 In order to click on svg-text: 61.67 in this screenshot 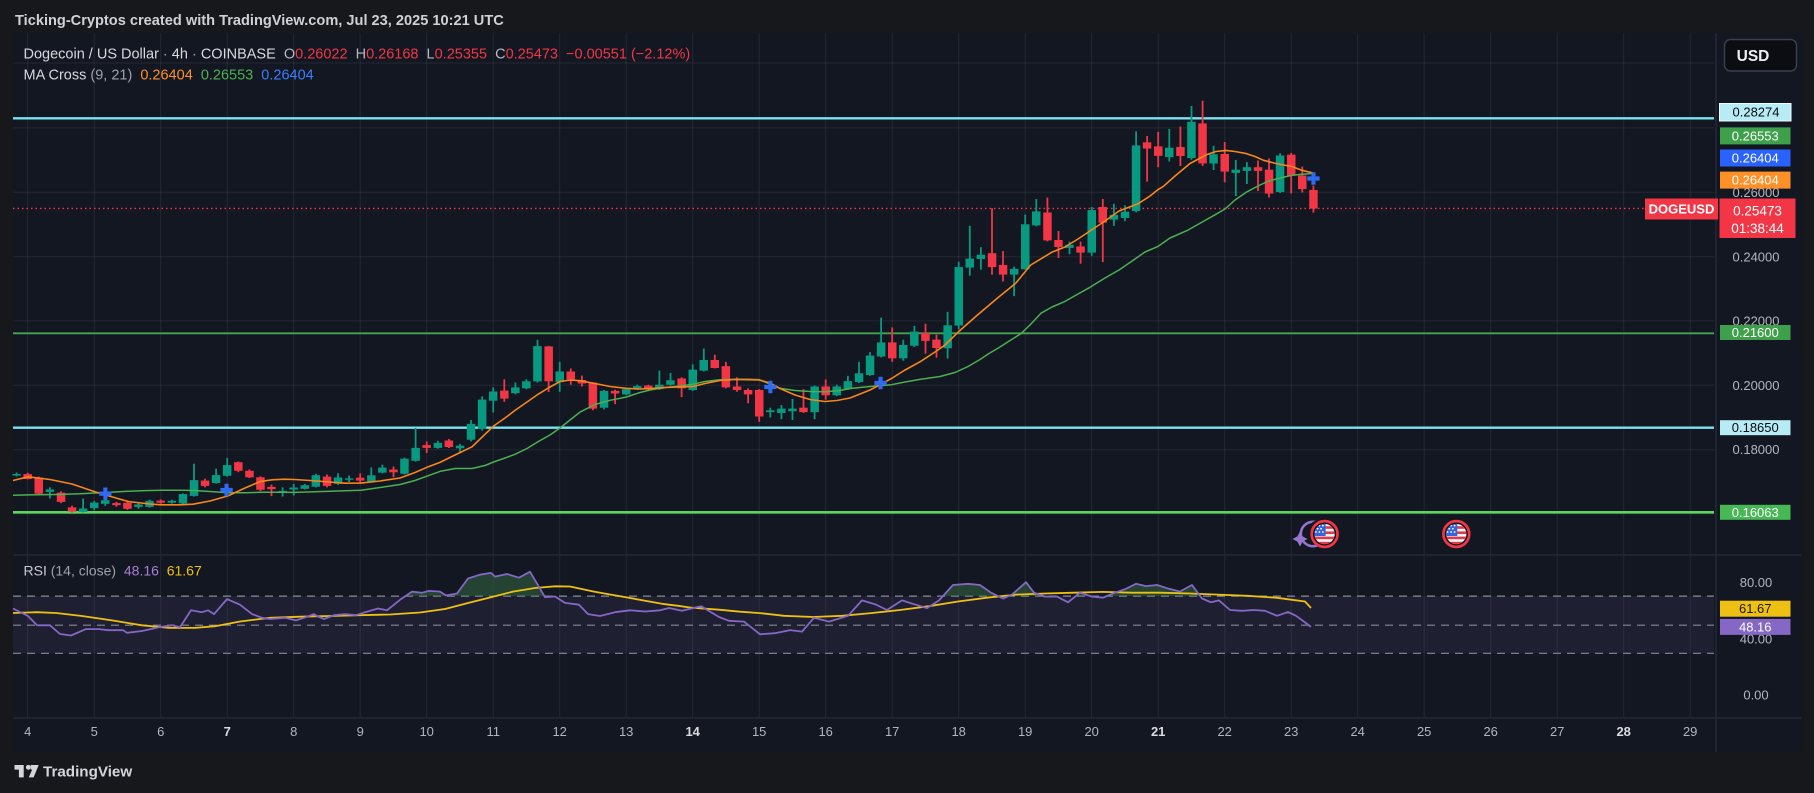, I will do `click(1755, 608)`.